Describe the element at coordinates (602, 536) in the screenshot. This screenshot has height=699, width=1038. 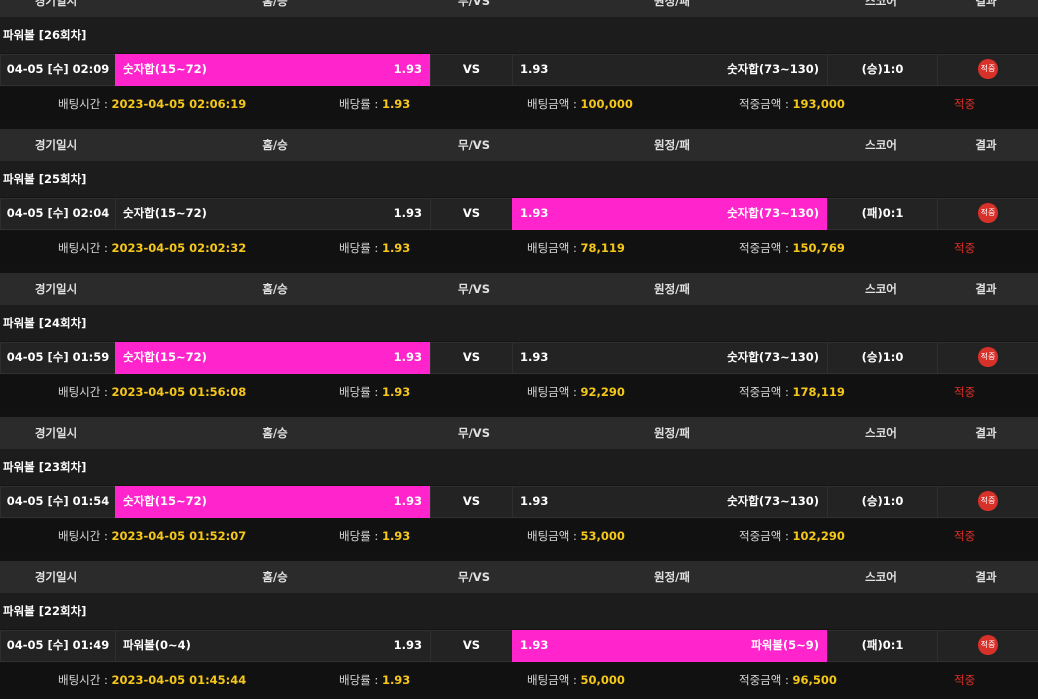
I see `info-value: 53,000` at that location.